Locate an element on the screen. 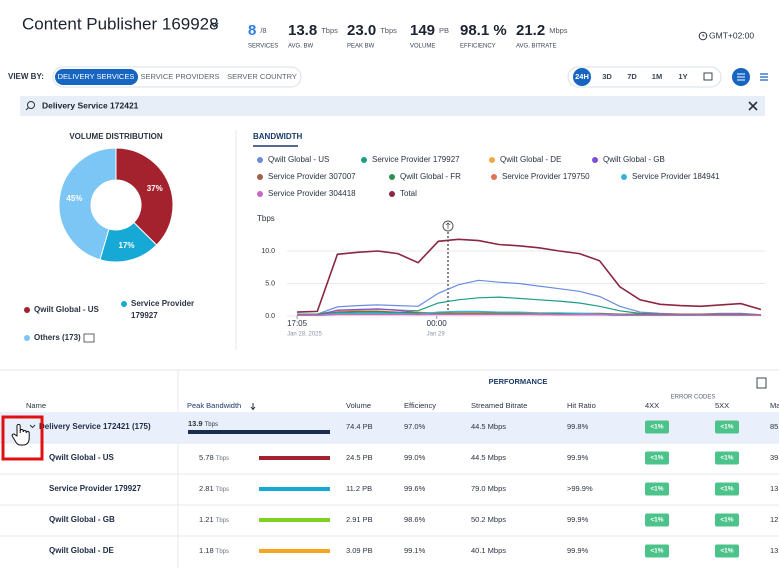 The width and height of the screenshot is (779, 568). active-tab-bg is located at coordinates (96, 77).